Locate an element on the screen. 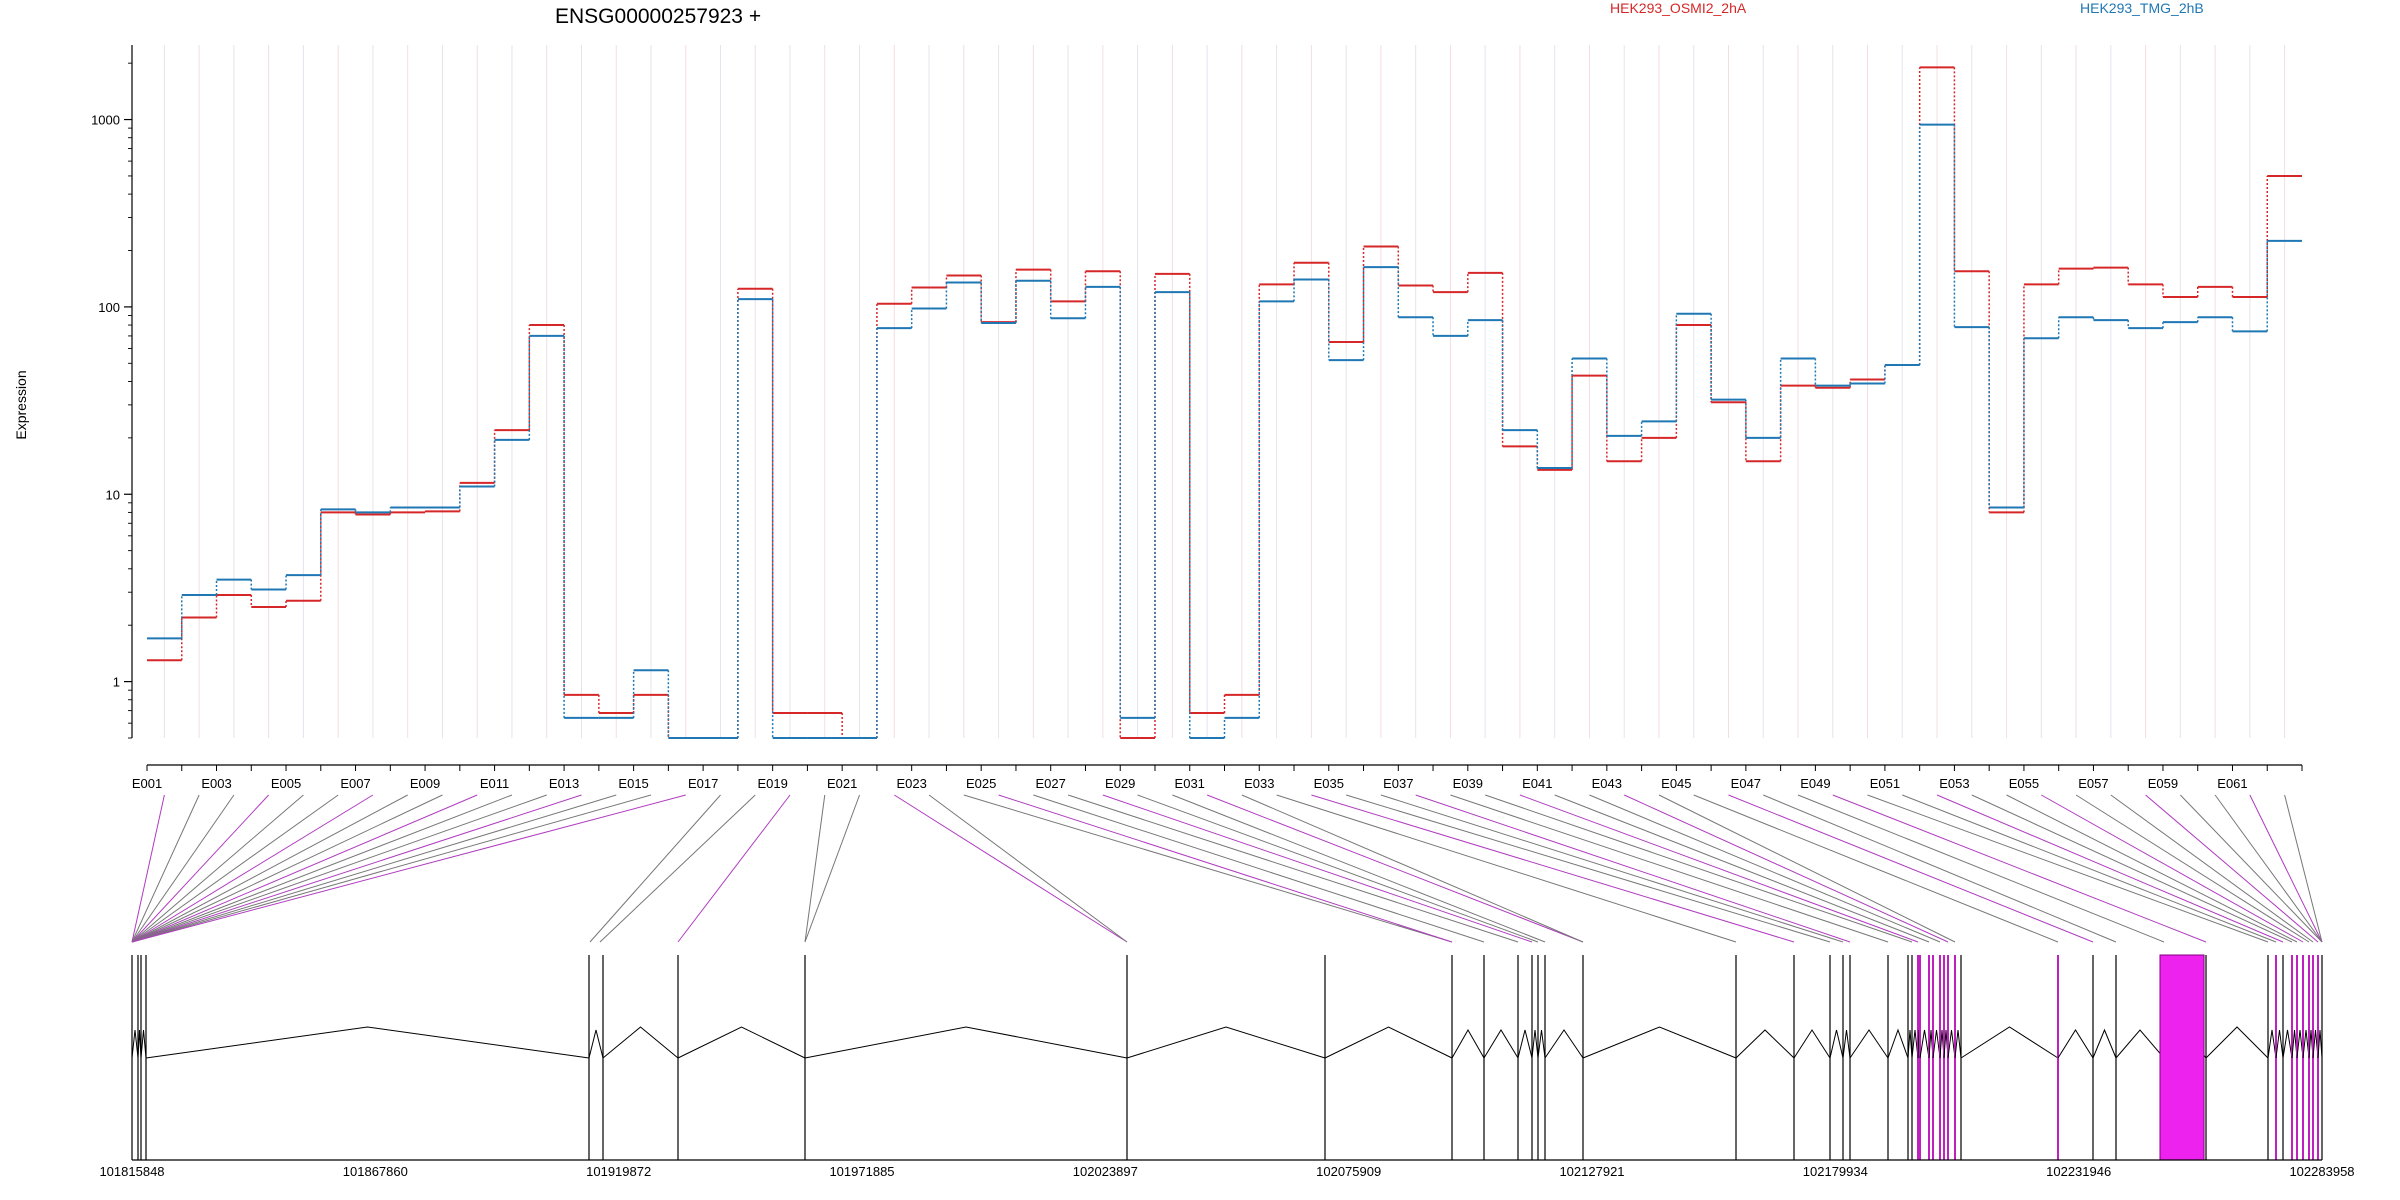  coord-label: 102179934 is located at coordinates (1835, 1171).